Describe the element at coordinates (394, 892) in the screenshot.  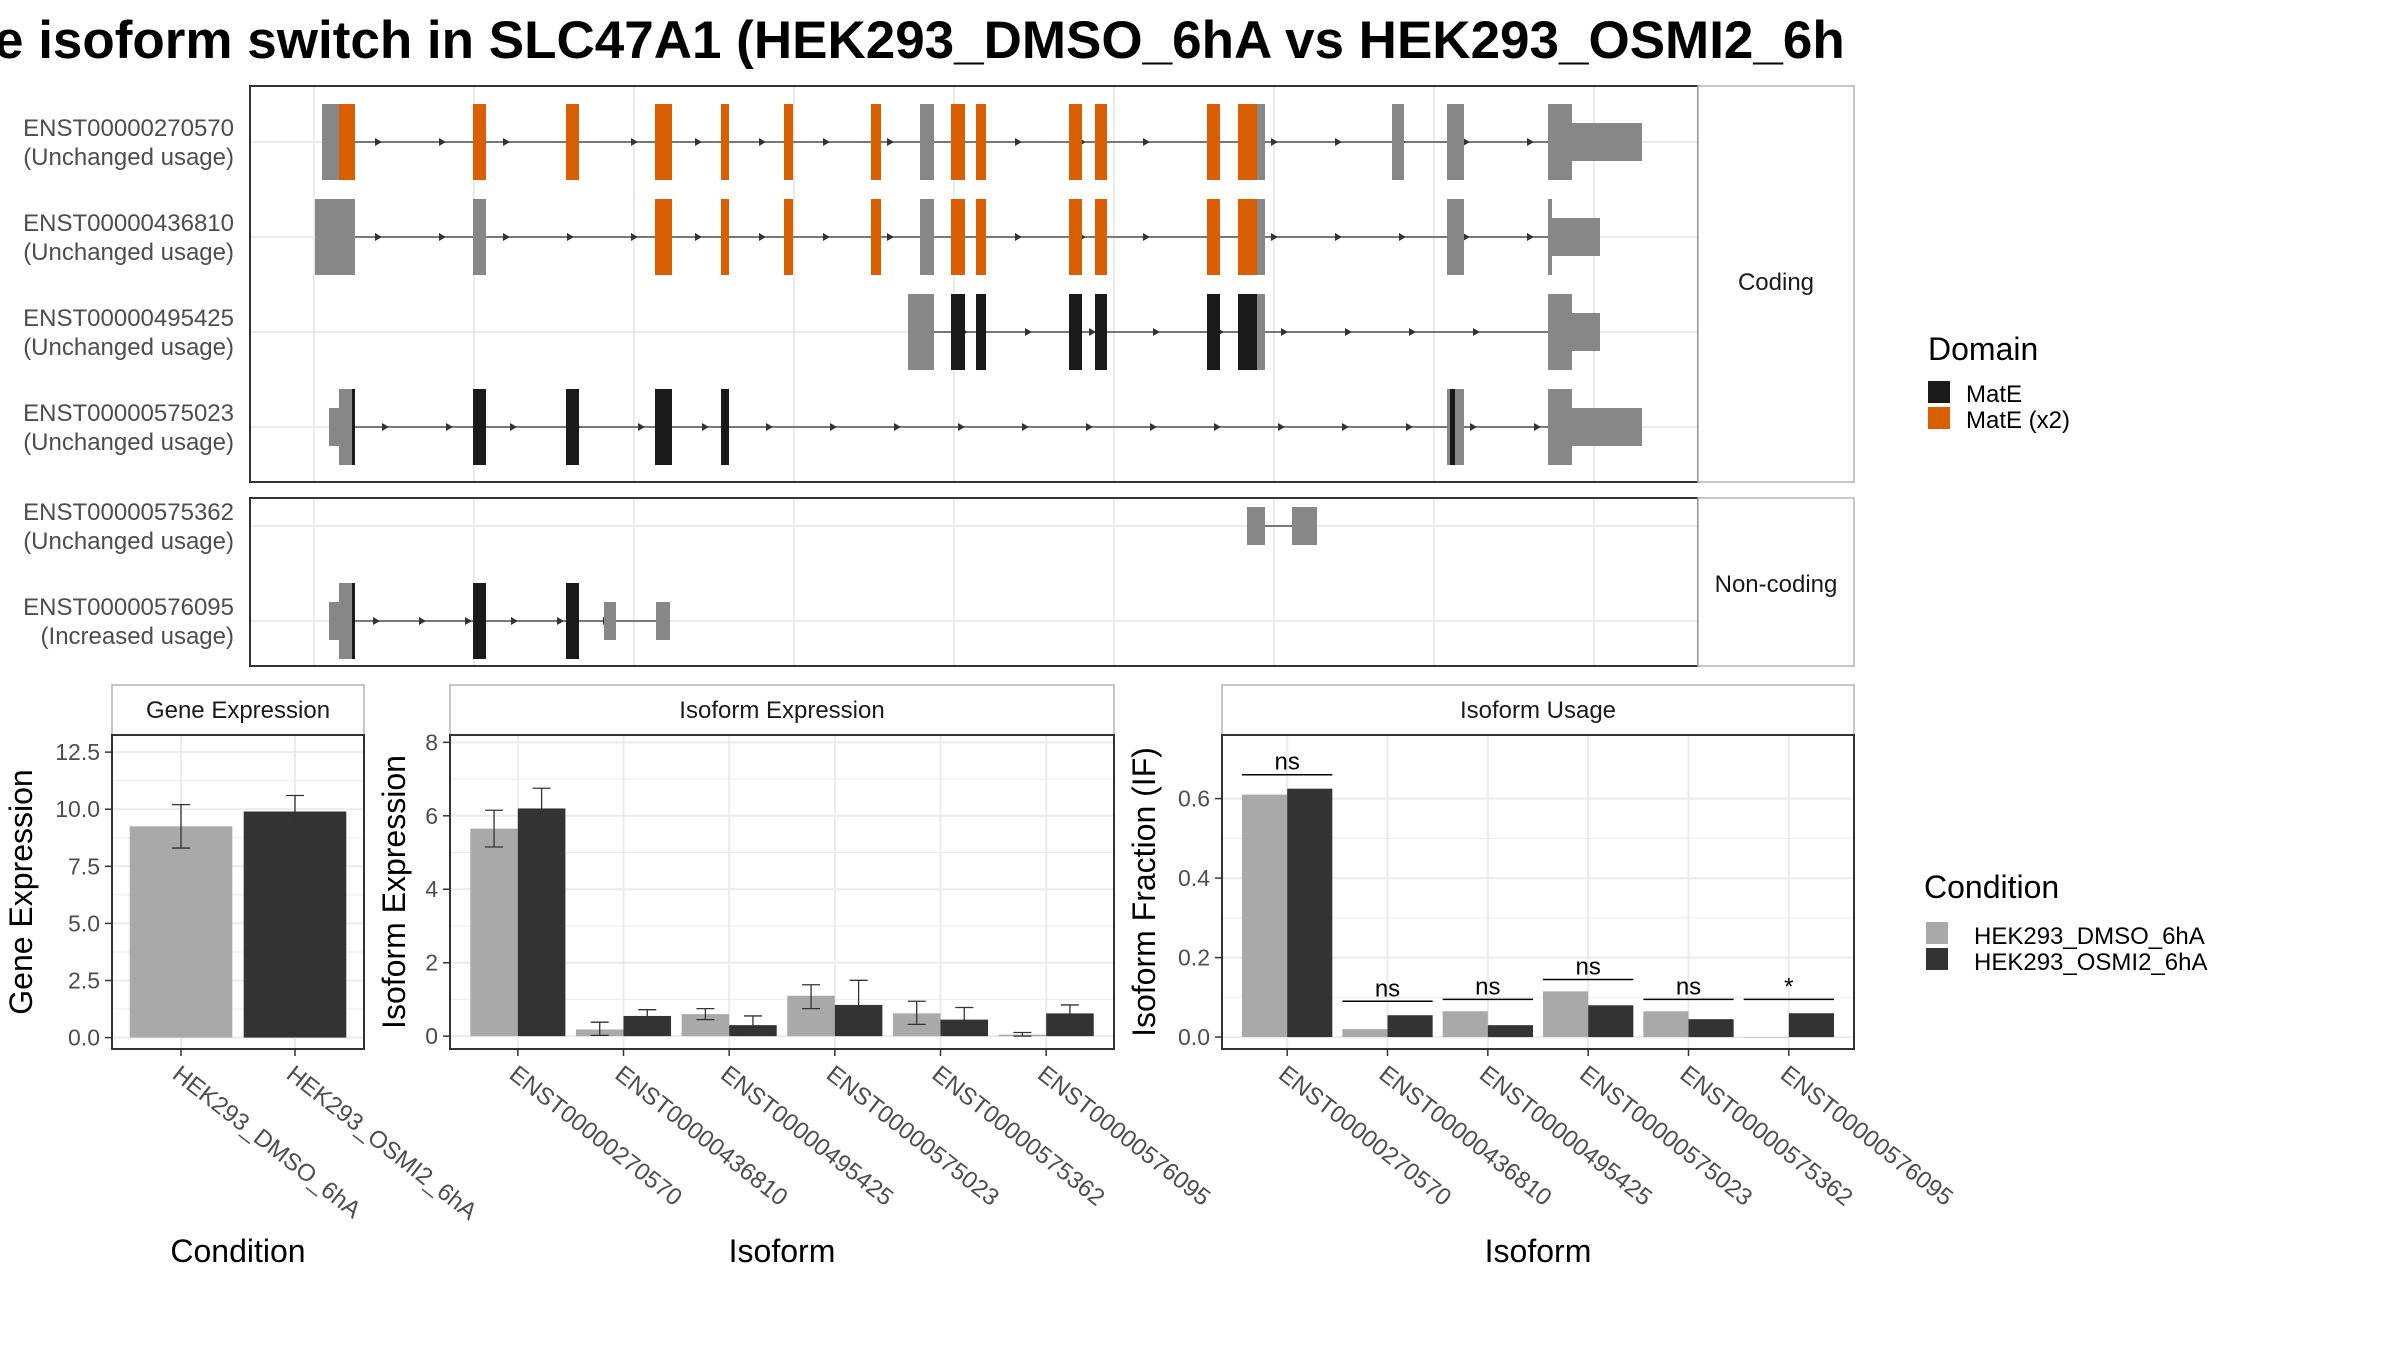
I see `y-axis-title: Isoform Expression` at that location.